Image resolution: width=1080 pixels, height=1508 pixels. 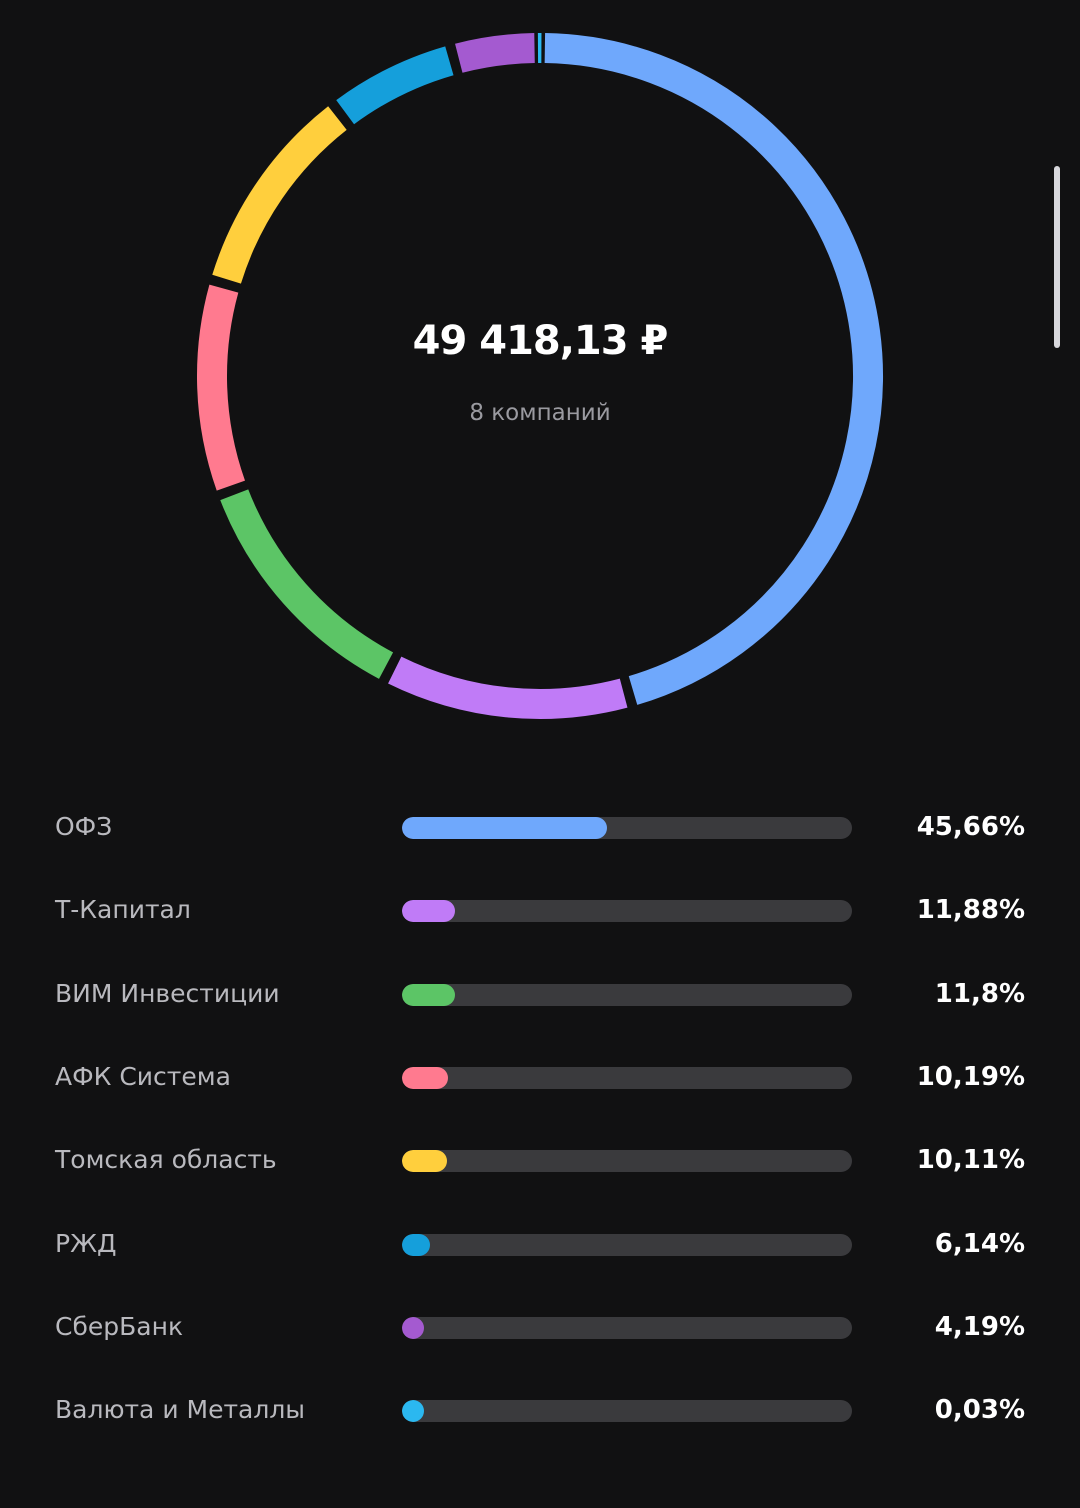 I want to click on allocation-row: ВИМ Инвестиции 11,8%, so click(x=540, y=995).